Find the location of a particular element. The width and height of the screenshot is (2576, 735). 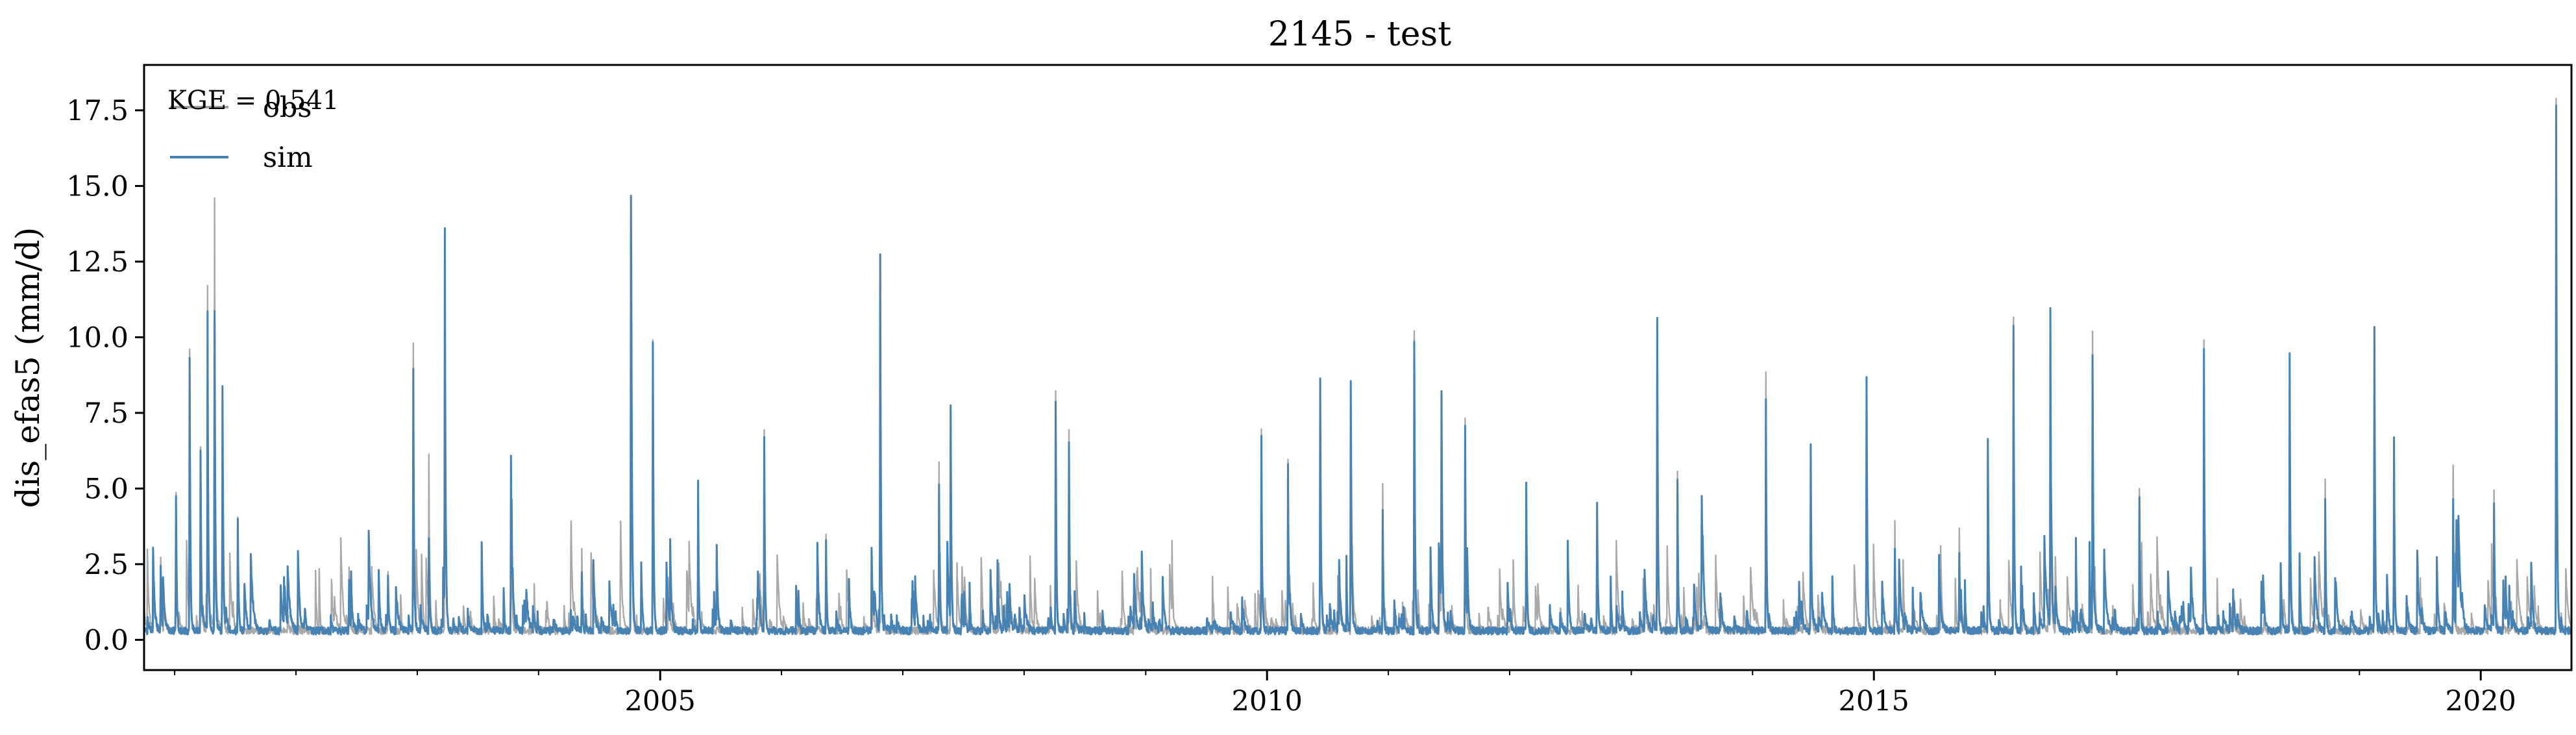

x-tick-label: 2010 is located at coordinates (1266, 701).